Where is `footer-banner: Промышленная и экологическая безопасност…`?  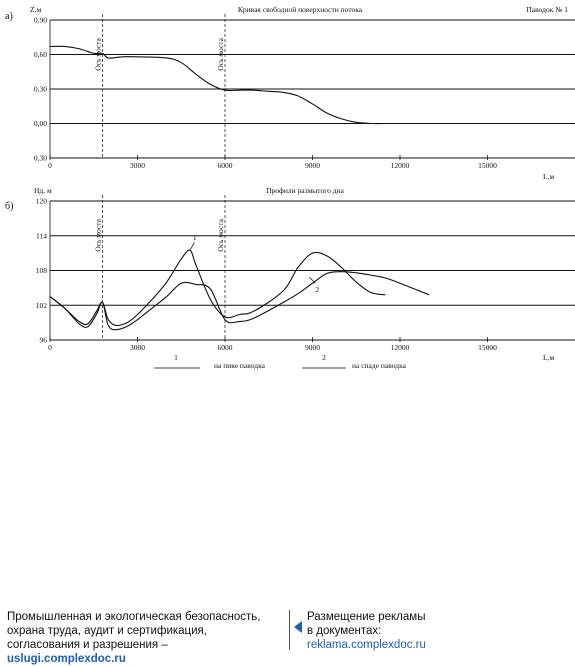 footer-banner: Промышленная и экологическая безопасност… is located at coordinates (287, 630).